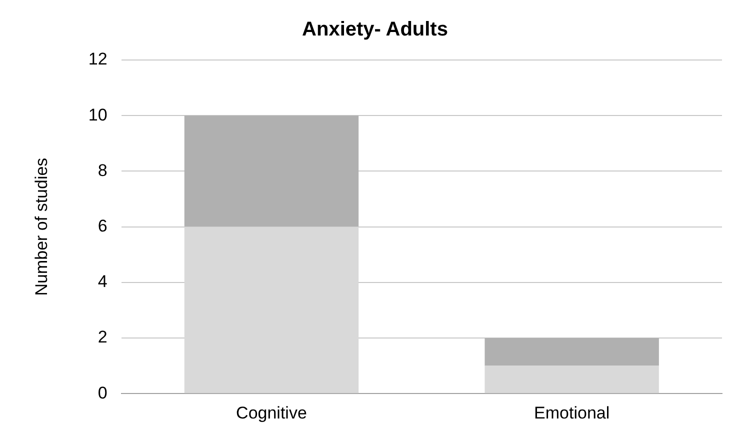 This screenshot has width=742, height=446. What do you see at coordinates (375, 29) in the screenshot?
I see `chart-title: Anxiety- Adults` at bounding box center [375, 29].